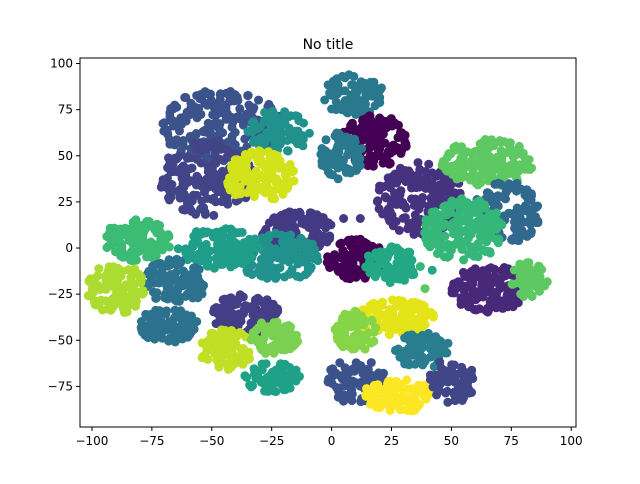 Image resolution: width=640 pixels, height=484 pixels. Describe the element at coordinates (451, 441) in the screenshot. I see `x-tick-label: 50` at that location.